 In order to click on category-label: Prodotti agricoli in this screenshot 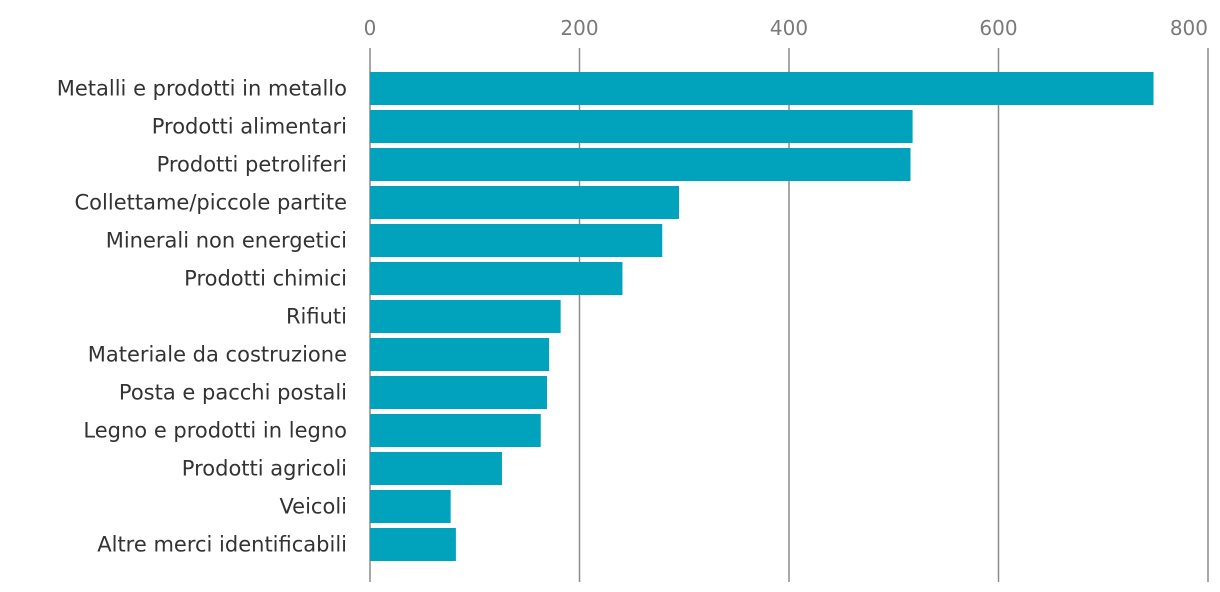, I will do `click(264, 469)`.